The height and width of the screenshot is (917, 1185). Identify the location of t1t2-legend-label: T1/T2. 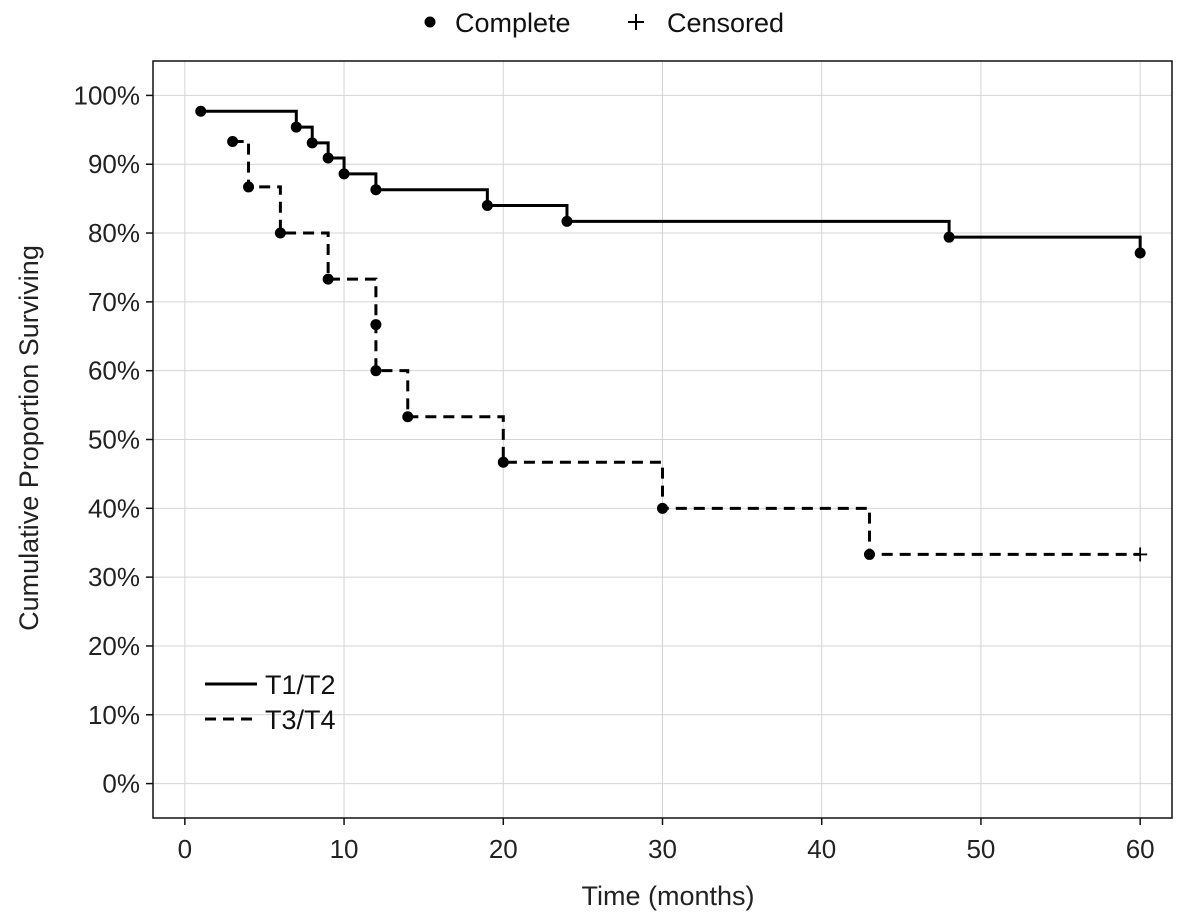
(300, 685).